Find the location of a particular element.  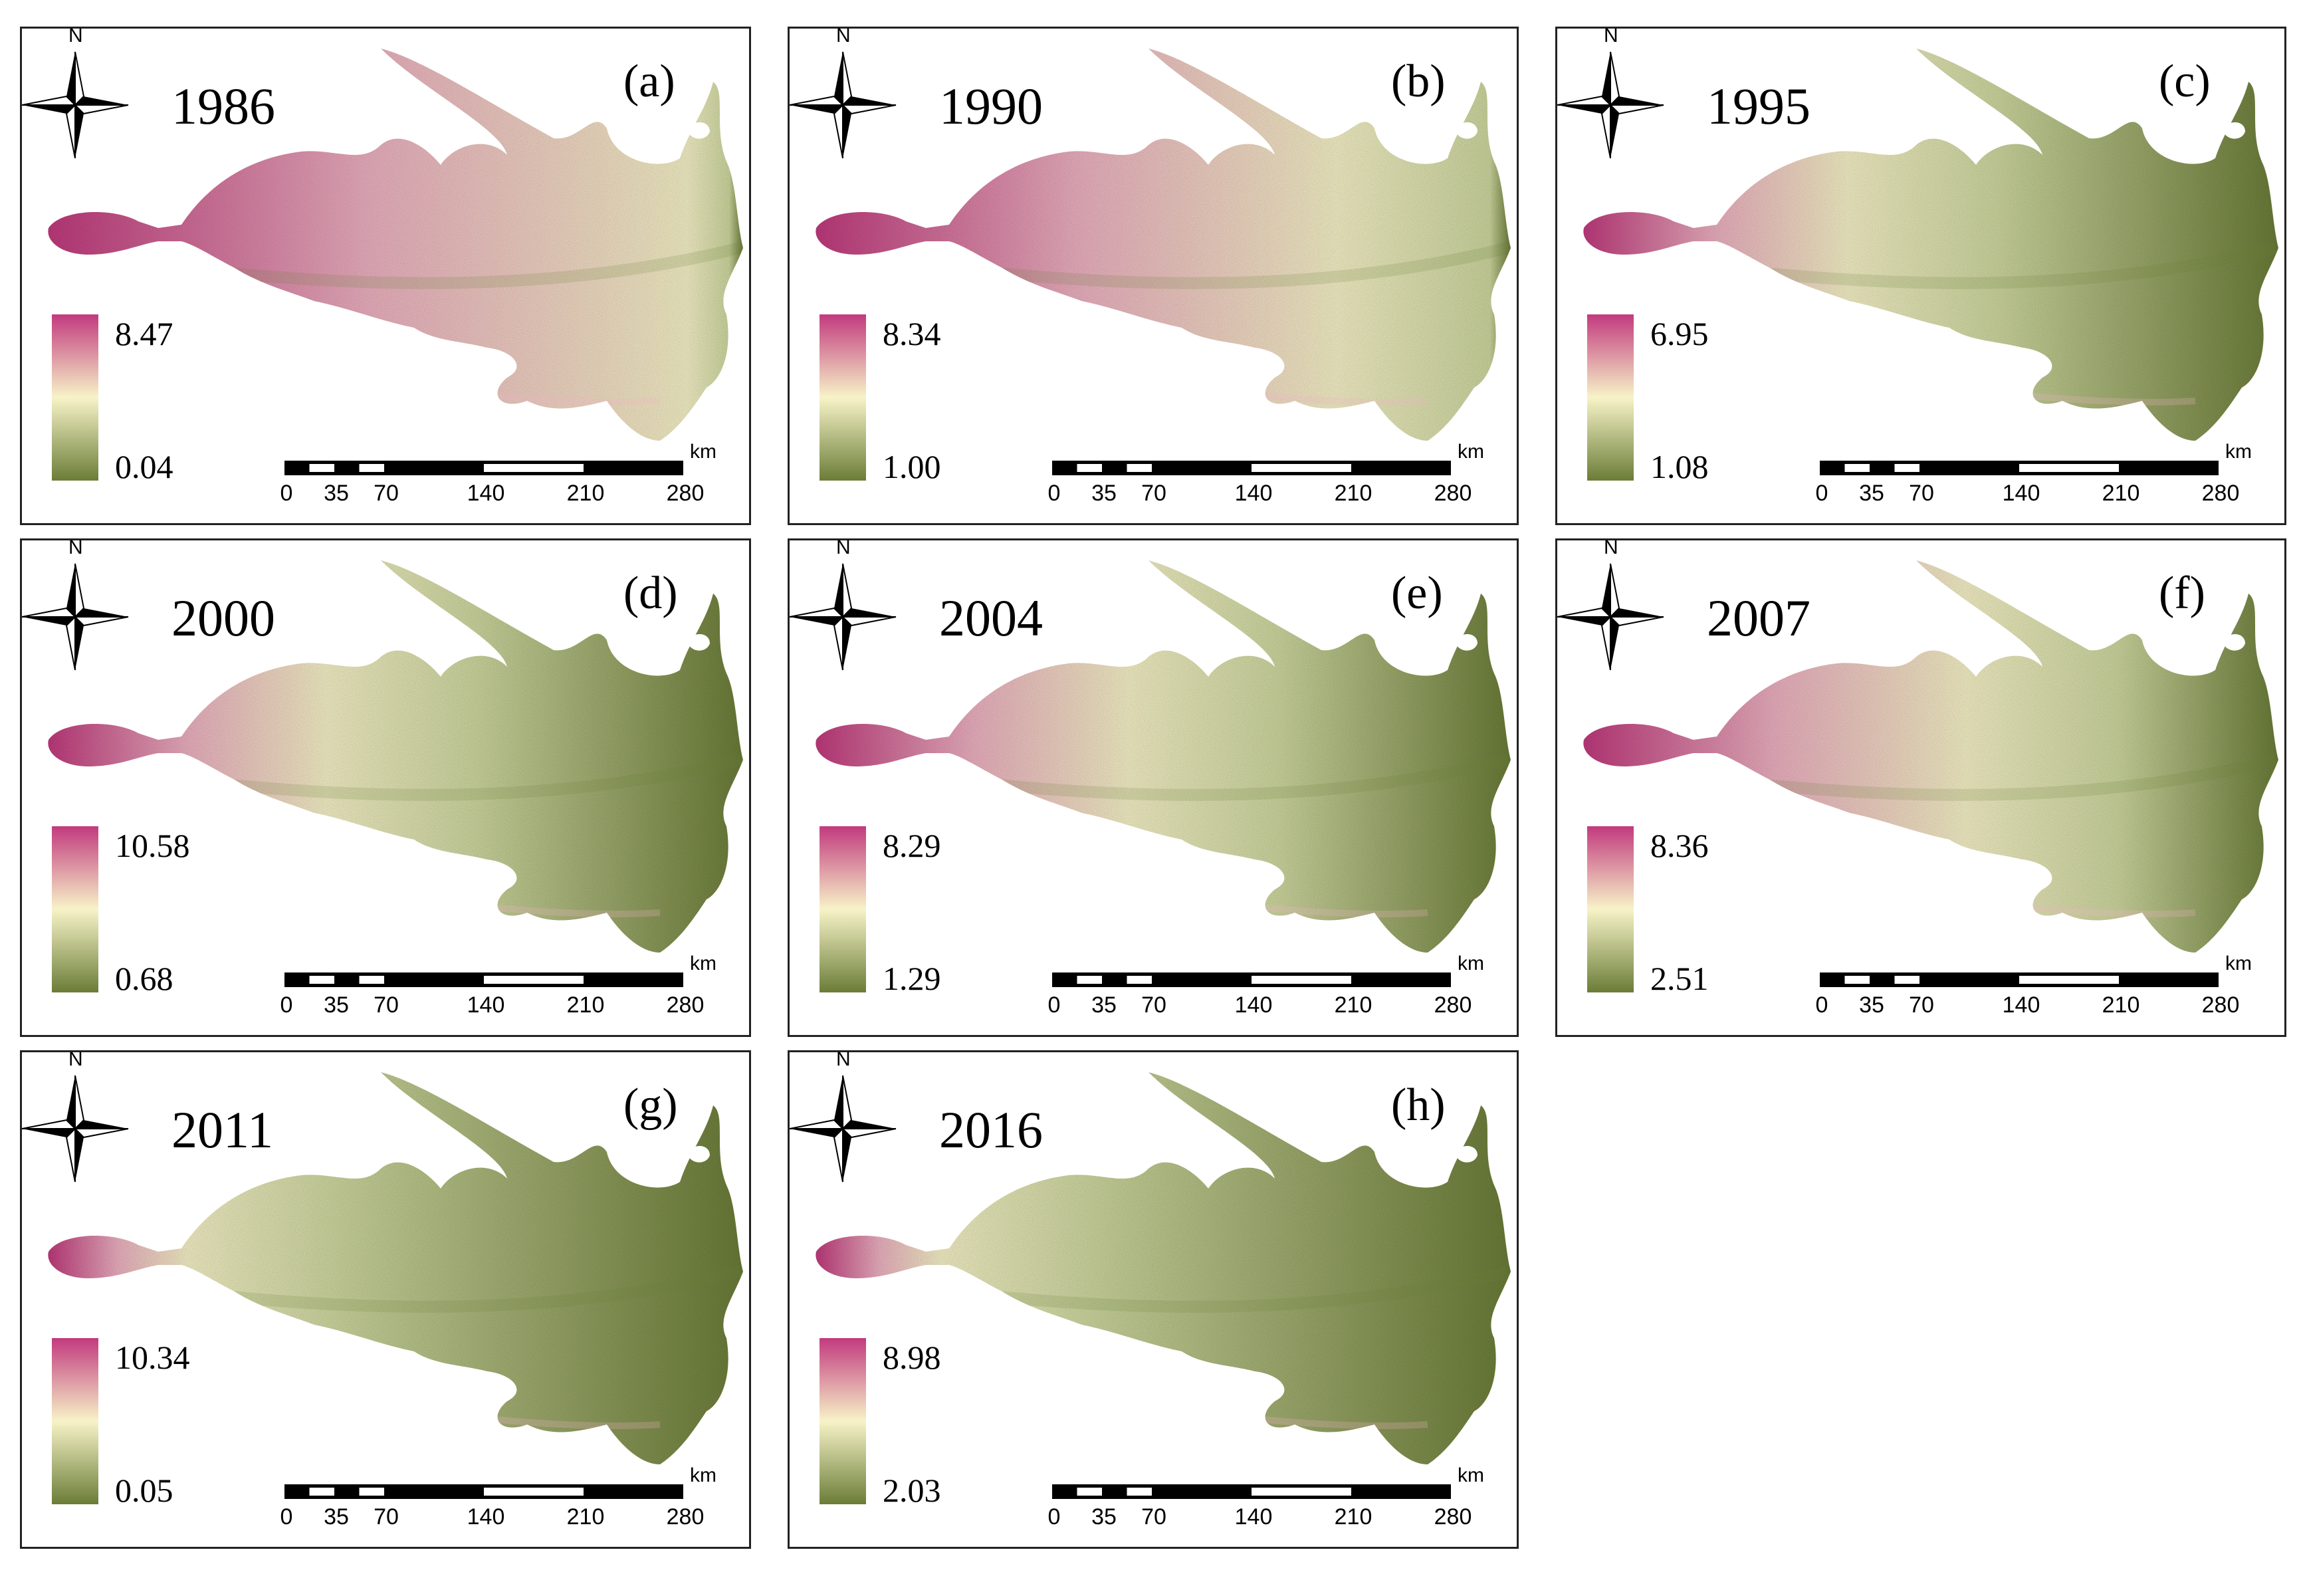

legend-max-value: 8.34 is located at coordinates (912, 333).